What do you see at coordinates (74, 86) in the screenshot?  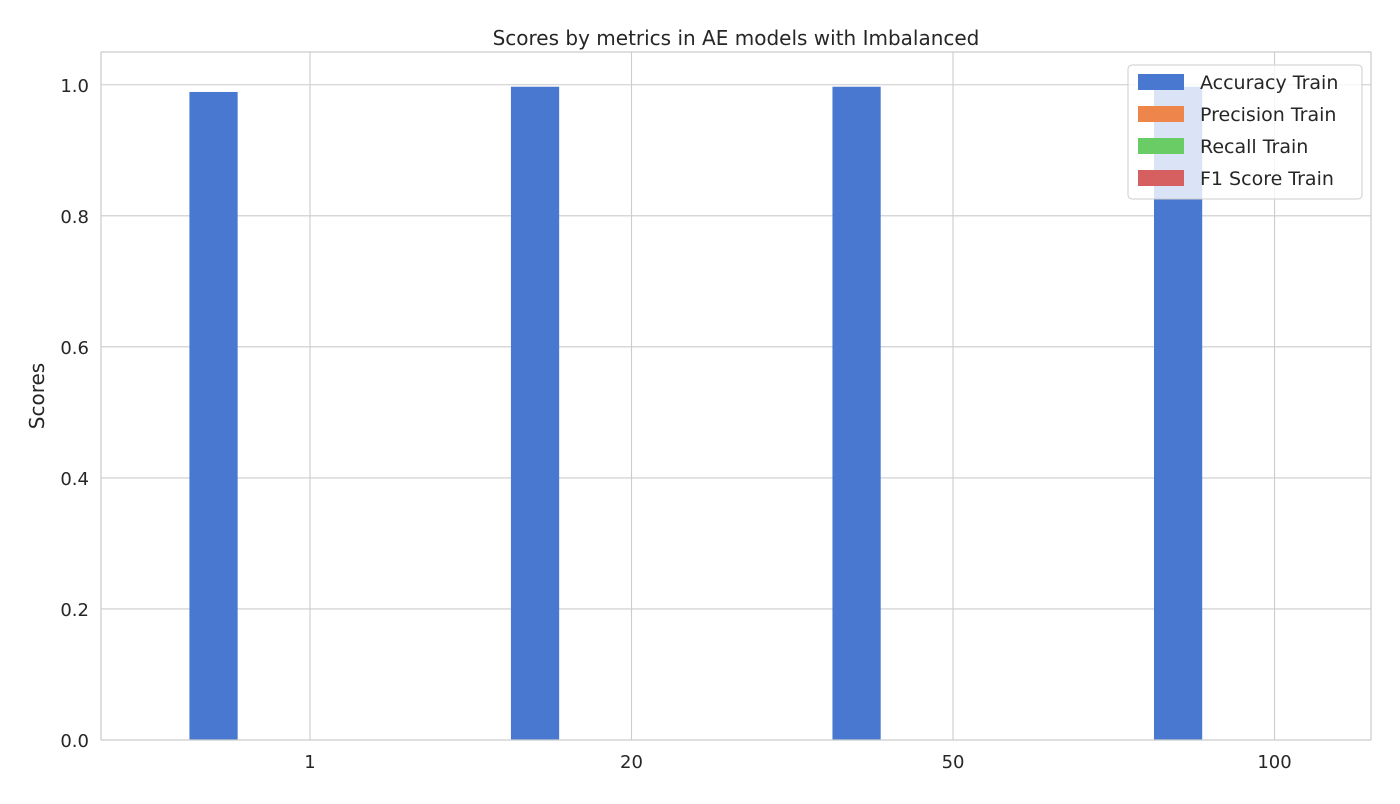 I see `y-tick-label: 1.0` at bounding box center [74, 86].